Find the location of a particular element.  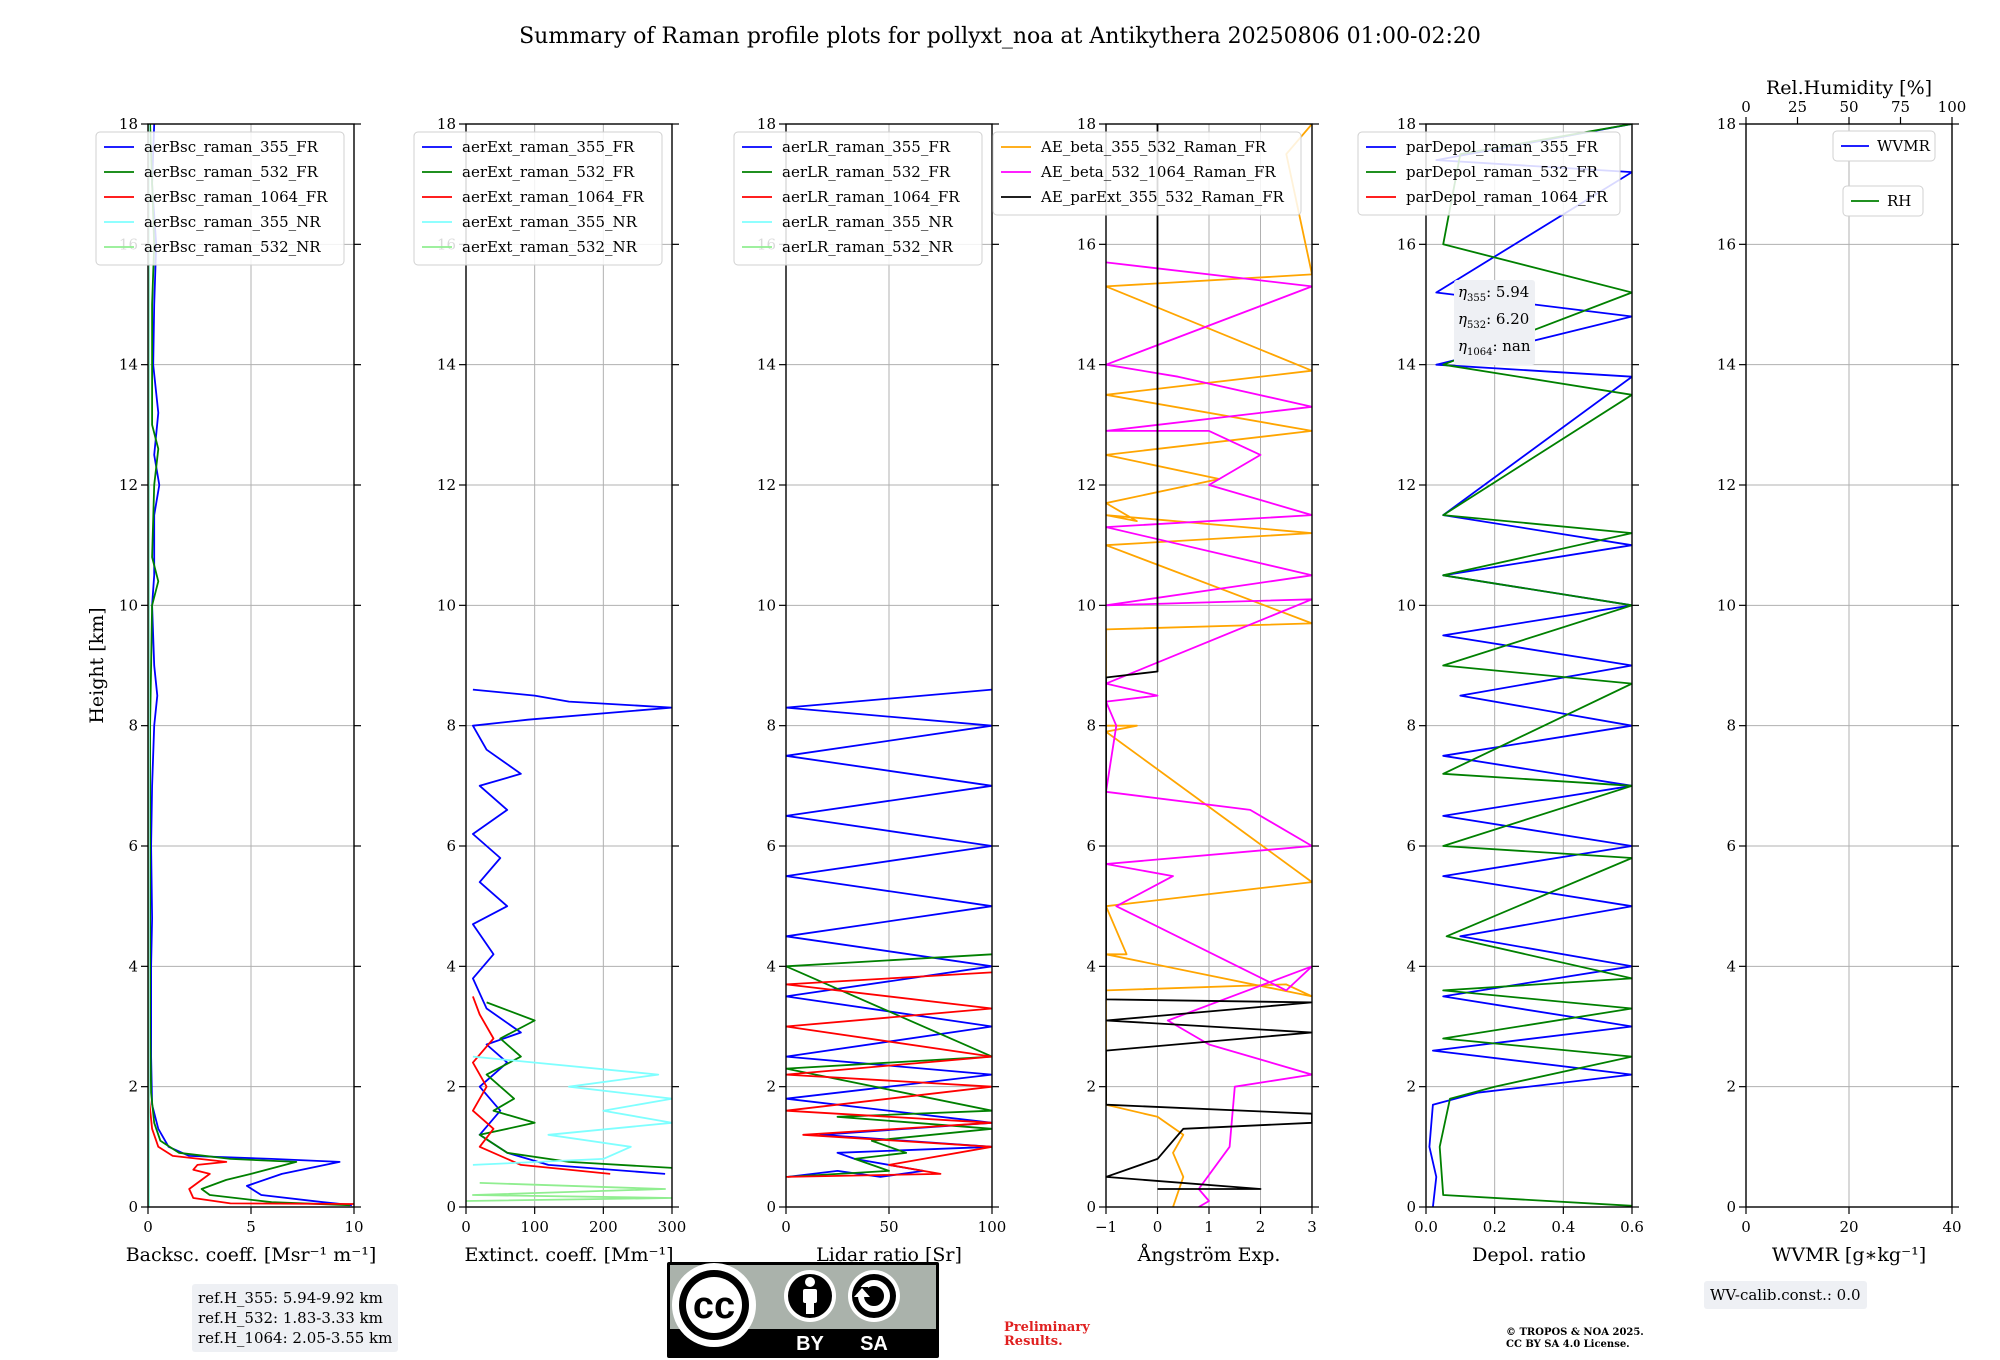

legend-entry: AE_parExt_355_532_Raman_FR is located at coordinates (1162, 197).